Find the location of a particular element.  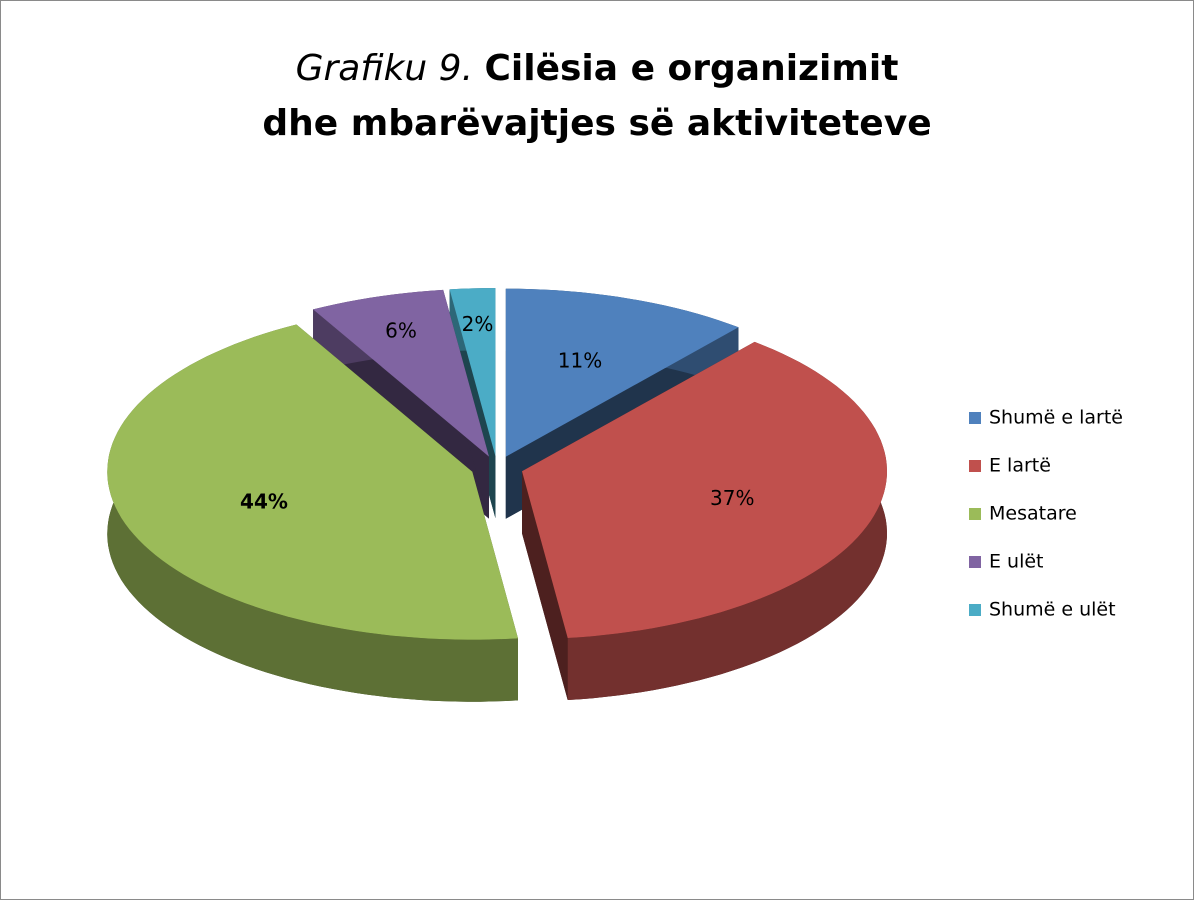

title-prefix: Grafiku 9. is located at coordinates (384, 68).